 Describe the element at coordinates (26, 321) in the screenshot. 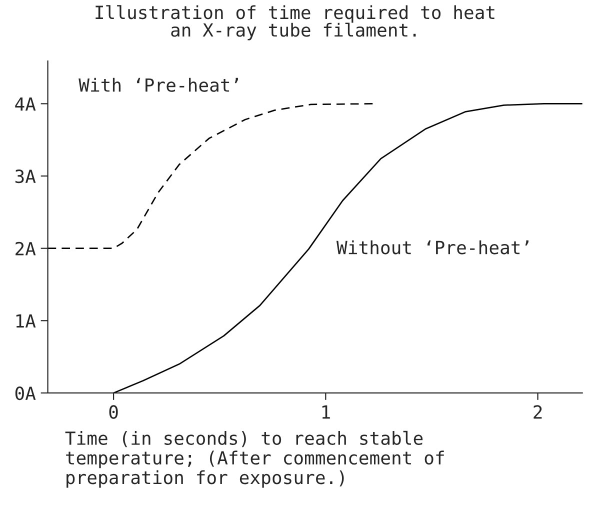

I see `y-tick-label: 1A` at that location.